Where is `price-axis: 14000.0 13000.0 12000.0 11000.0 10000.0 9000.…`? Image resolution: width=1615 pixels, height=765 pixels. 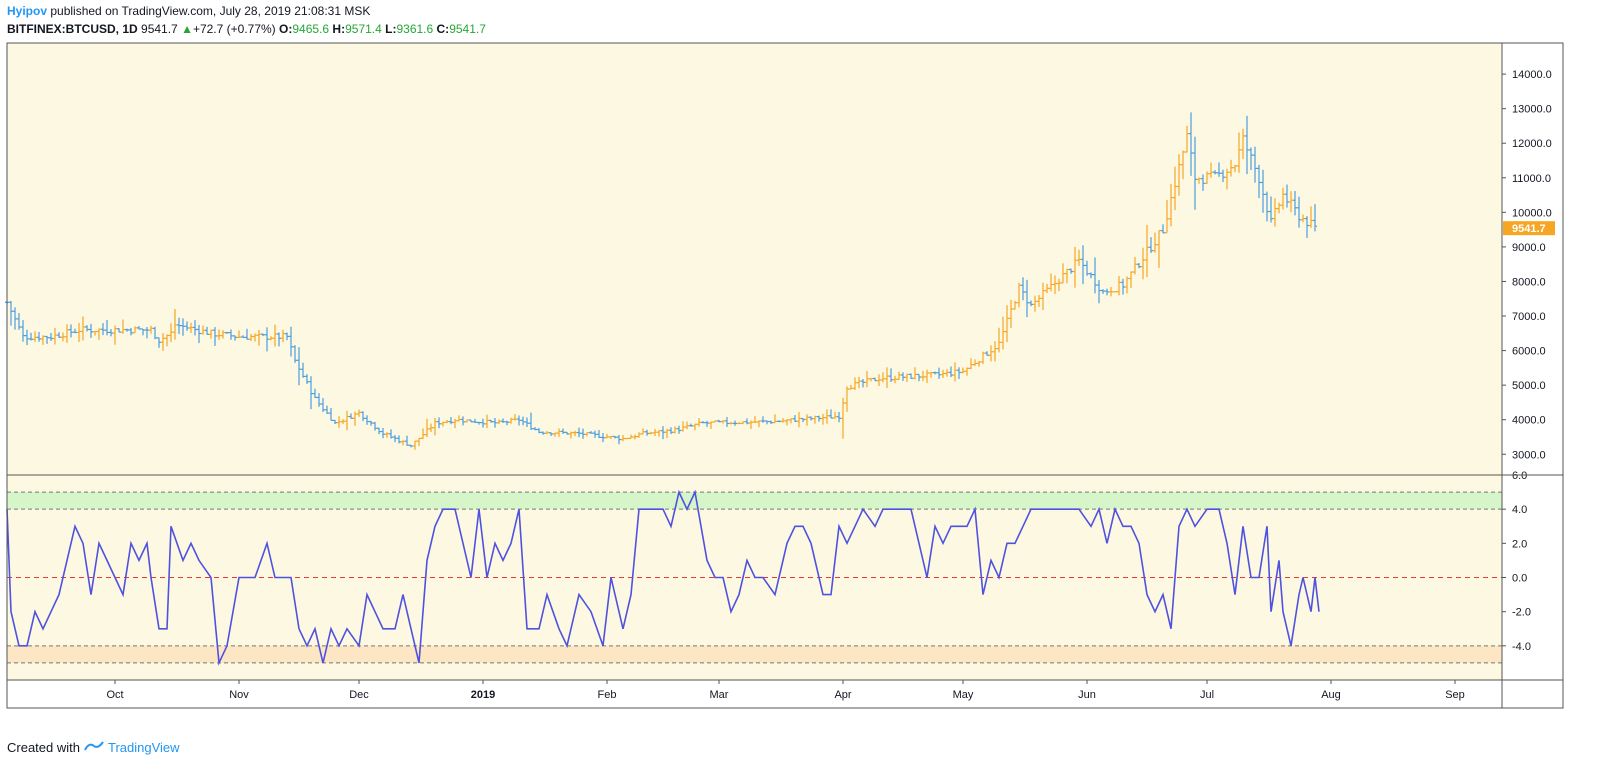 price-axis: 14000.0 13000.0 12000.0 11000.0 10000.0 9000.… is located at coordinates (1528, 265).